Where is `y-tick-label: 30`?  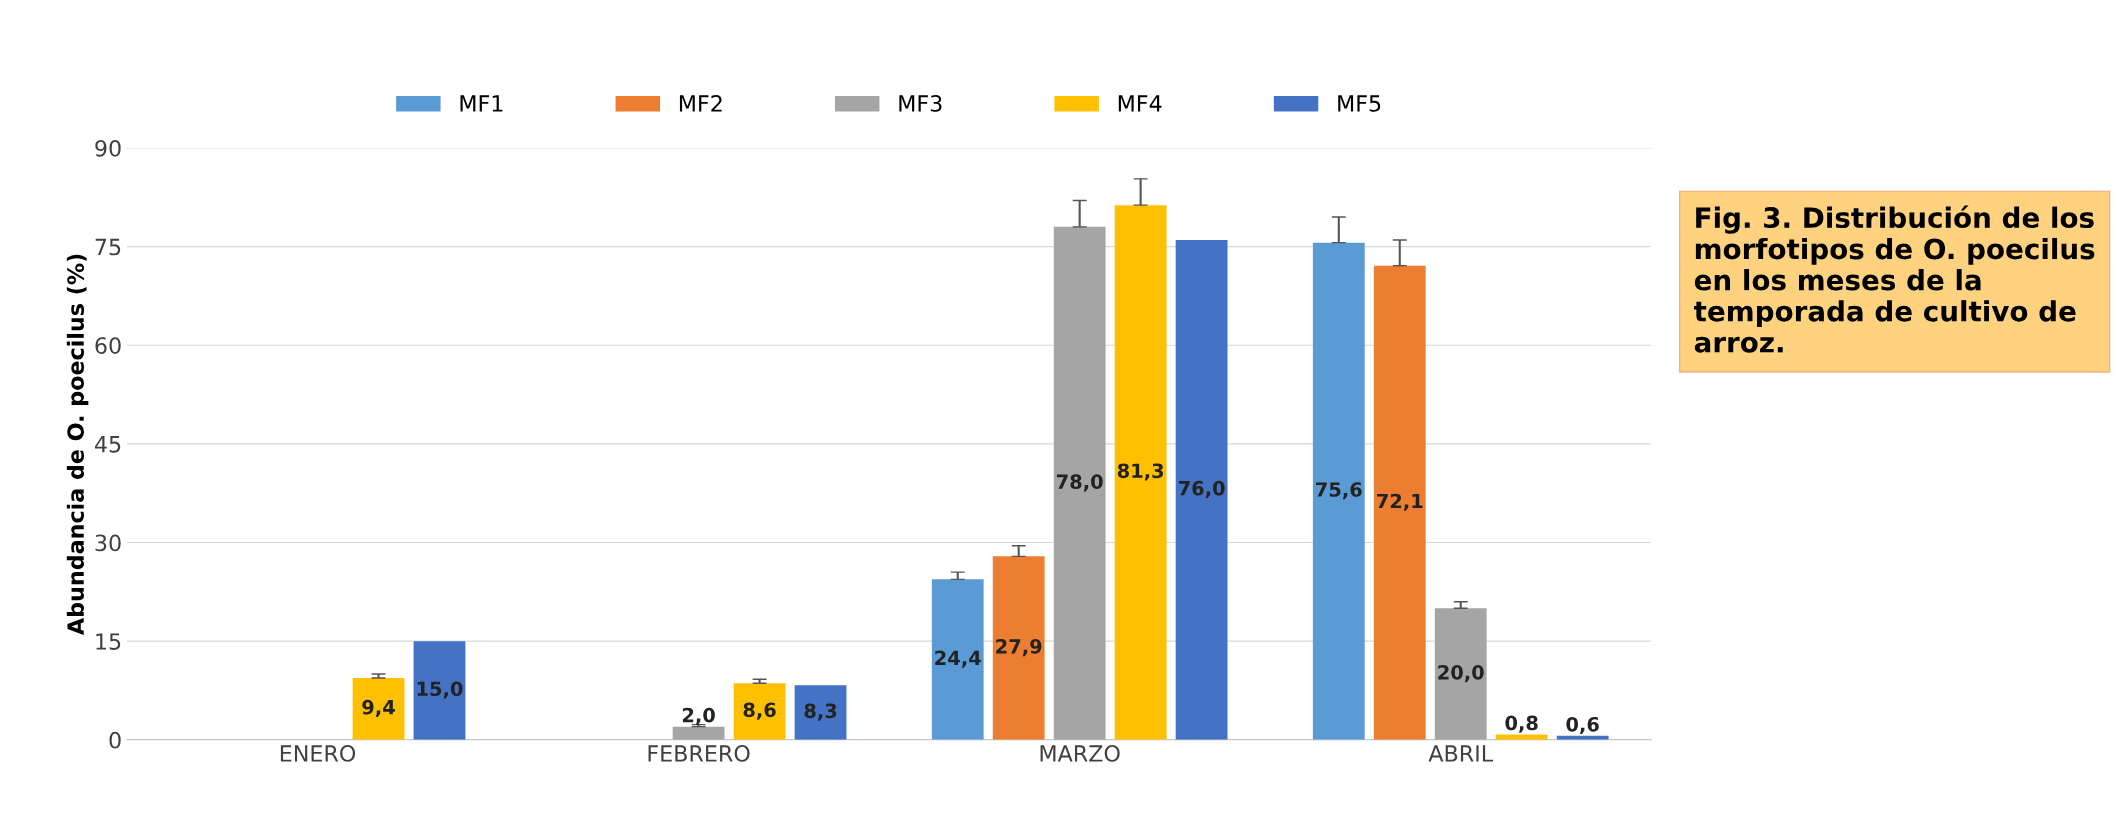 y-tick-label: 30 is located at coordinates (108, 543).